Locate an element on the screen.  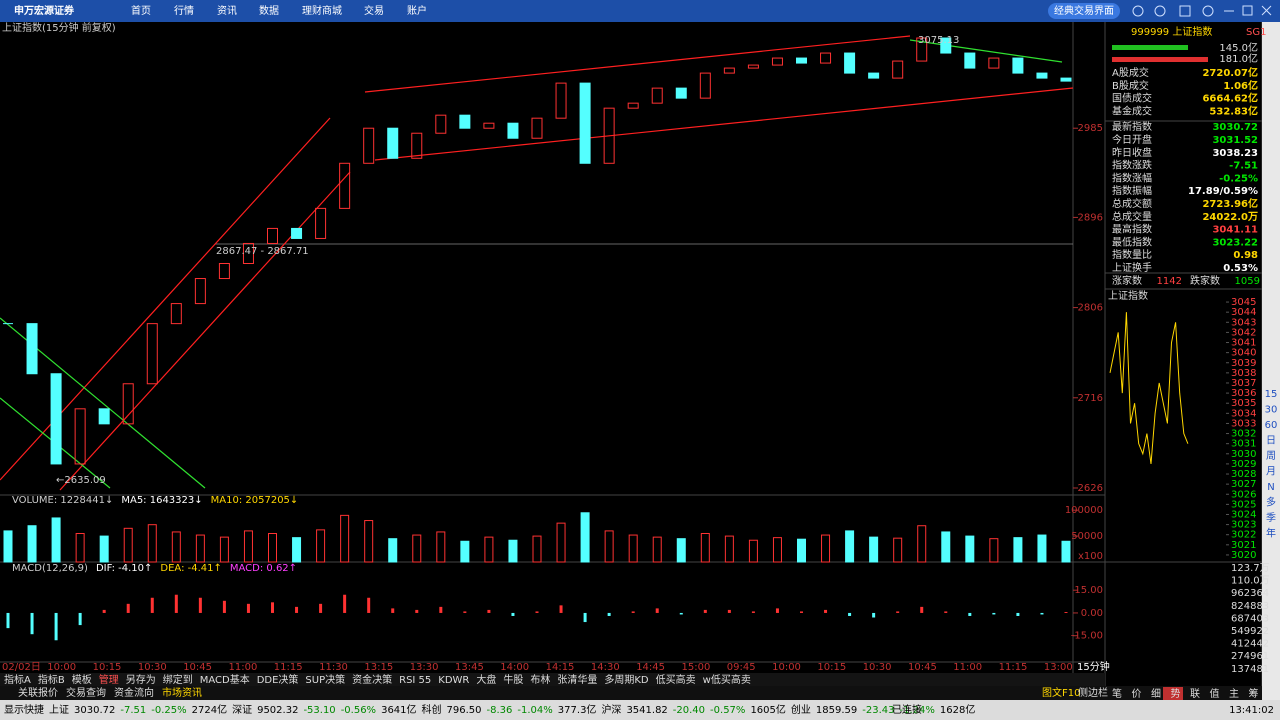
period-button: 季 is located at coordinates (1271, 518).